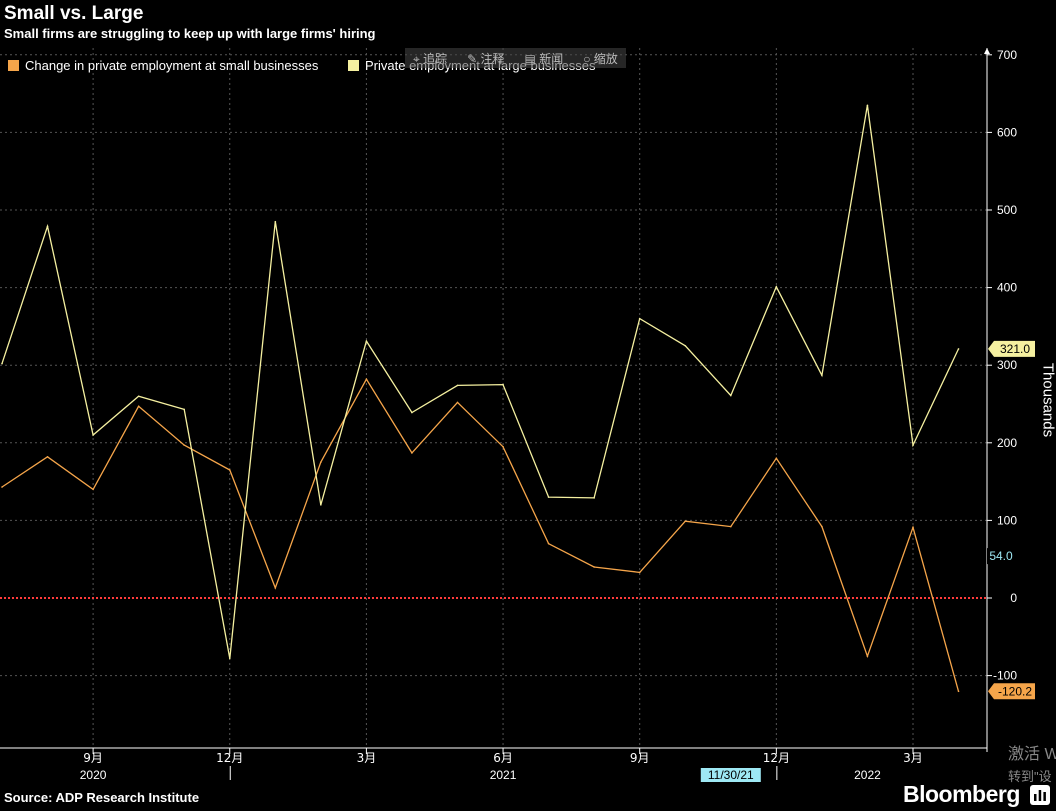  I want to click on os-activation-watermark: 激活 W, so click(1032, 754).